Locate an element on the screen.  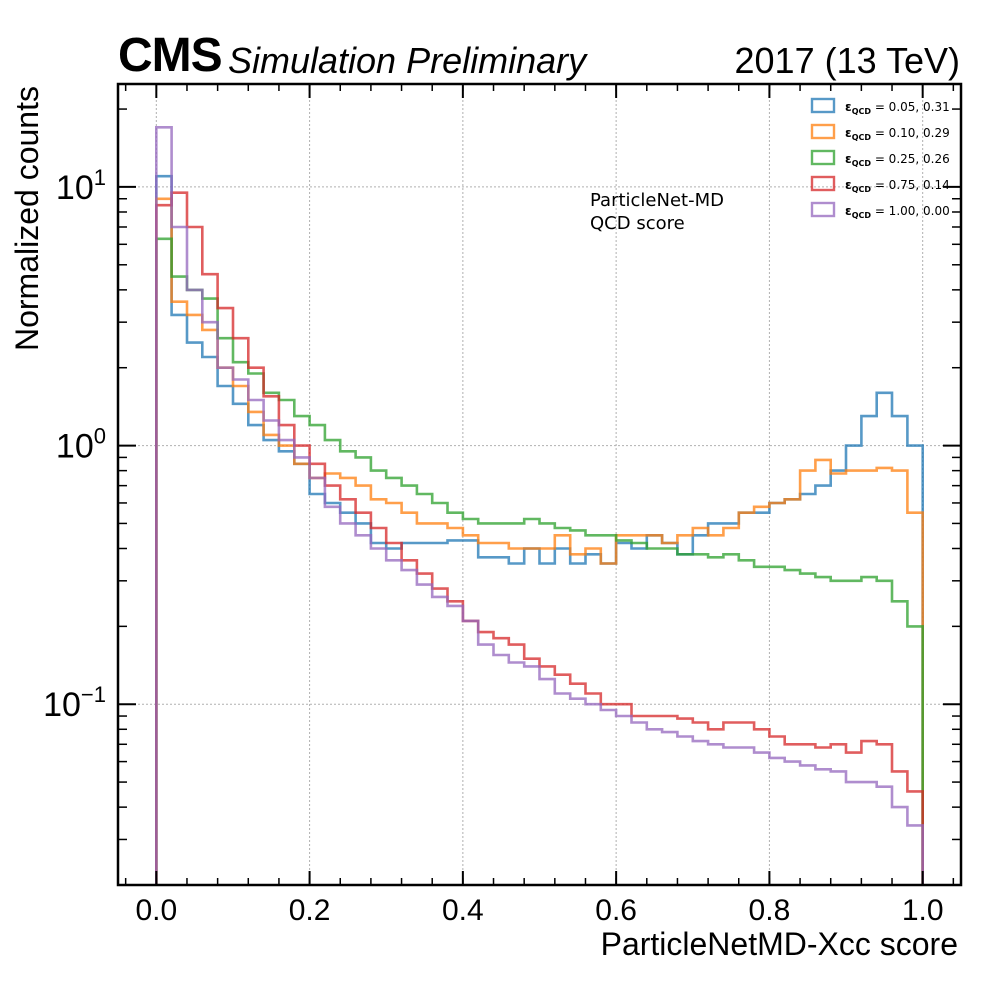
x-tick-label: 0.2 is located at coordinates (310, 910).